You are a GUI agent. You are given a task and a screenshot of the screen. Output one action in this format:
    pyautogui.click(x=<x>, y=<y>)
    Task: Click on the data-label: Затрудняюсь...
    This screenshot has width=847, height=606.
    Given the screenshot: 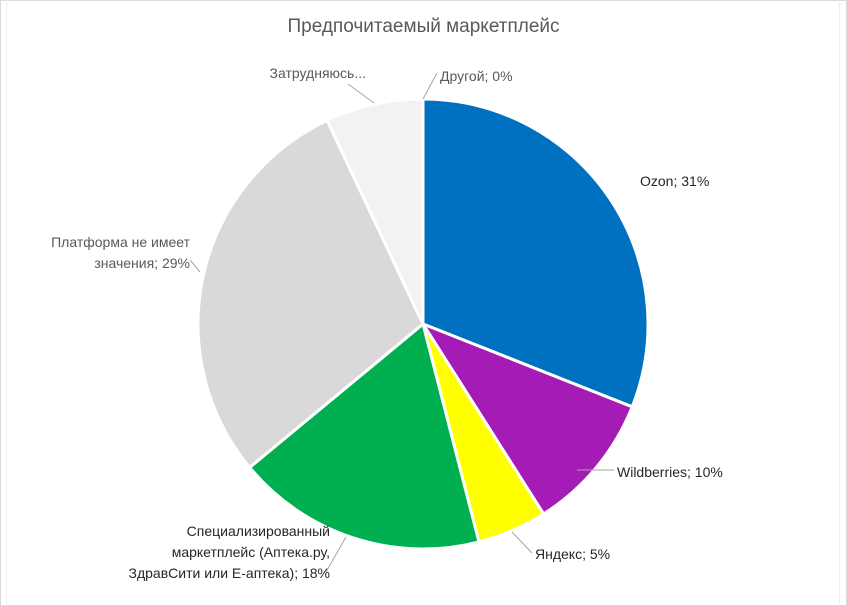 What is the action you would take?
    pyautogui.click(x=318, y=73)
    